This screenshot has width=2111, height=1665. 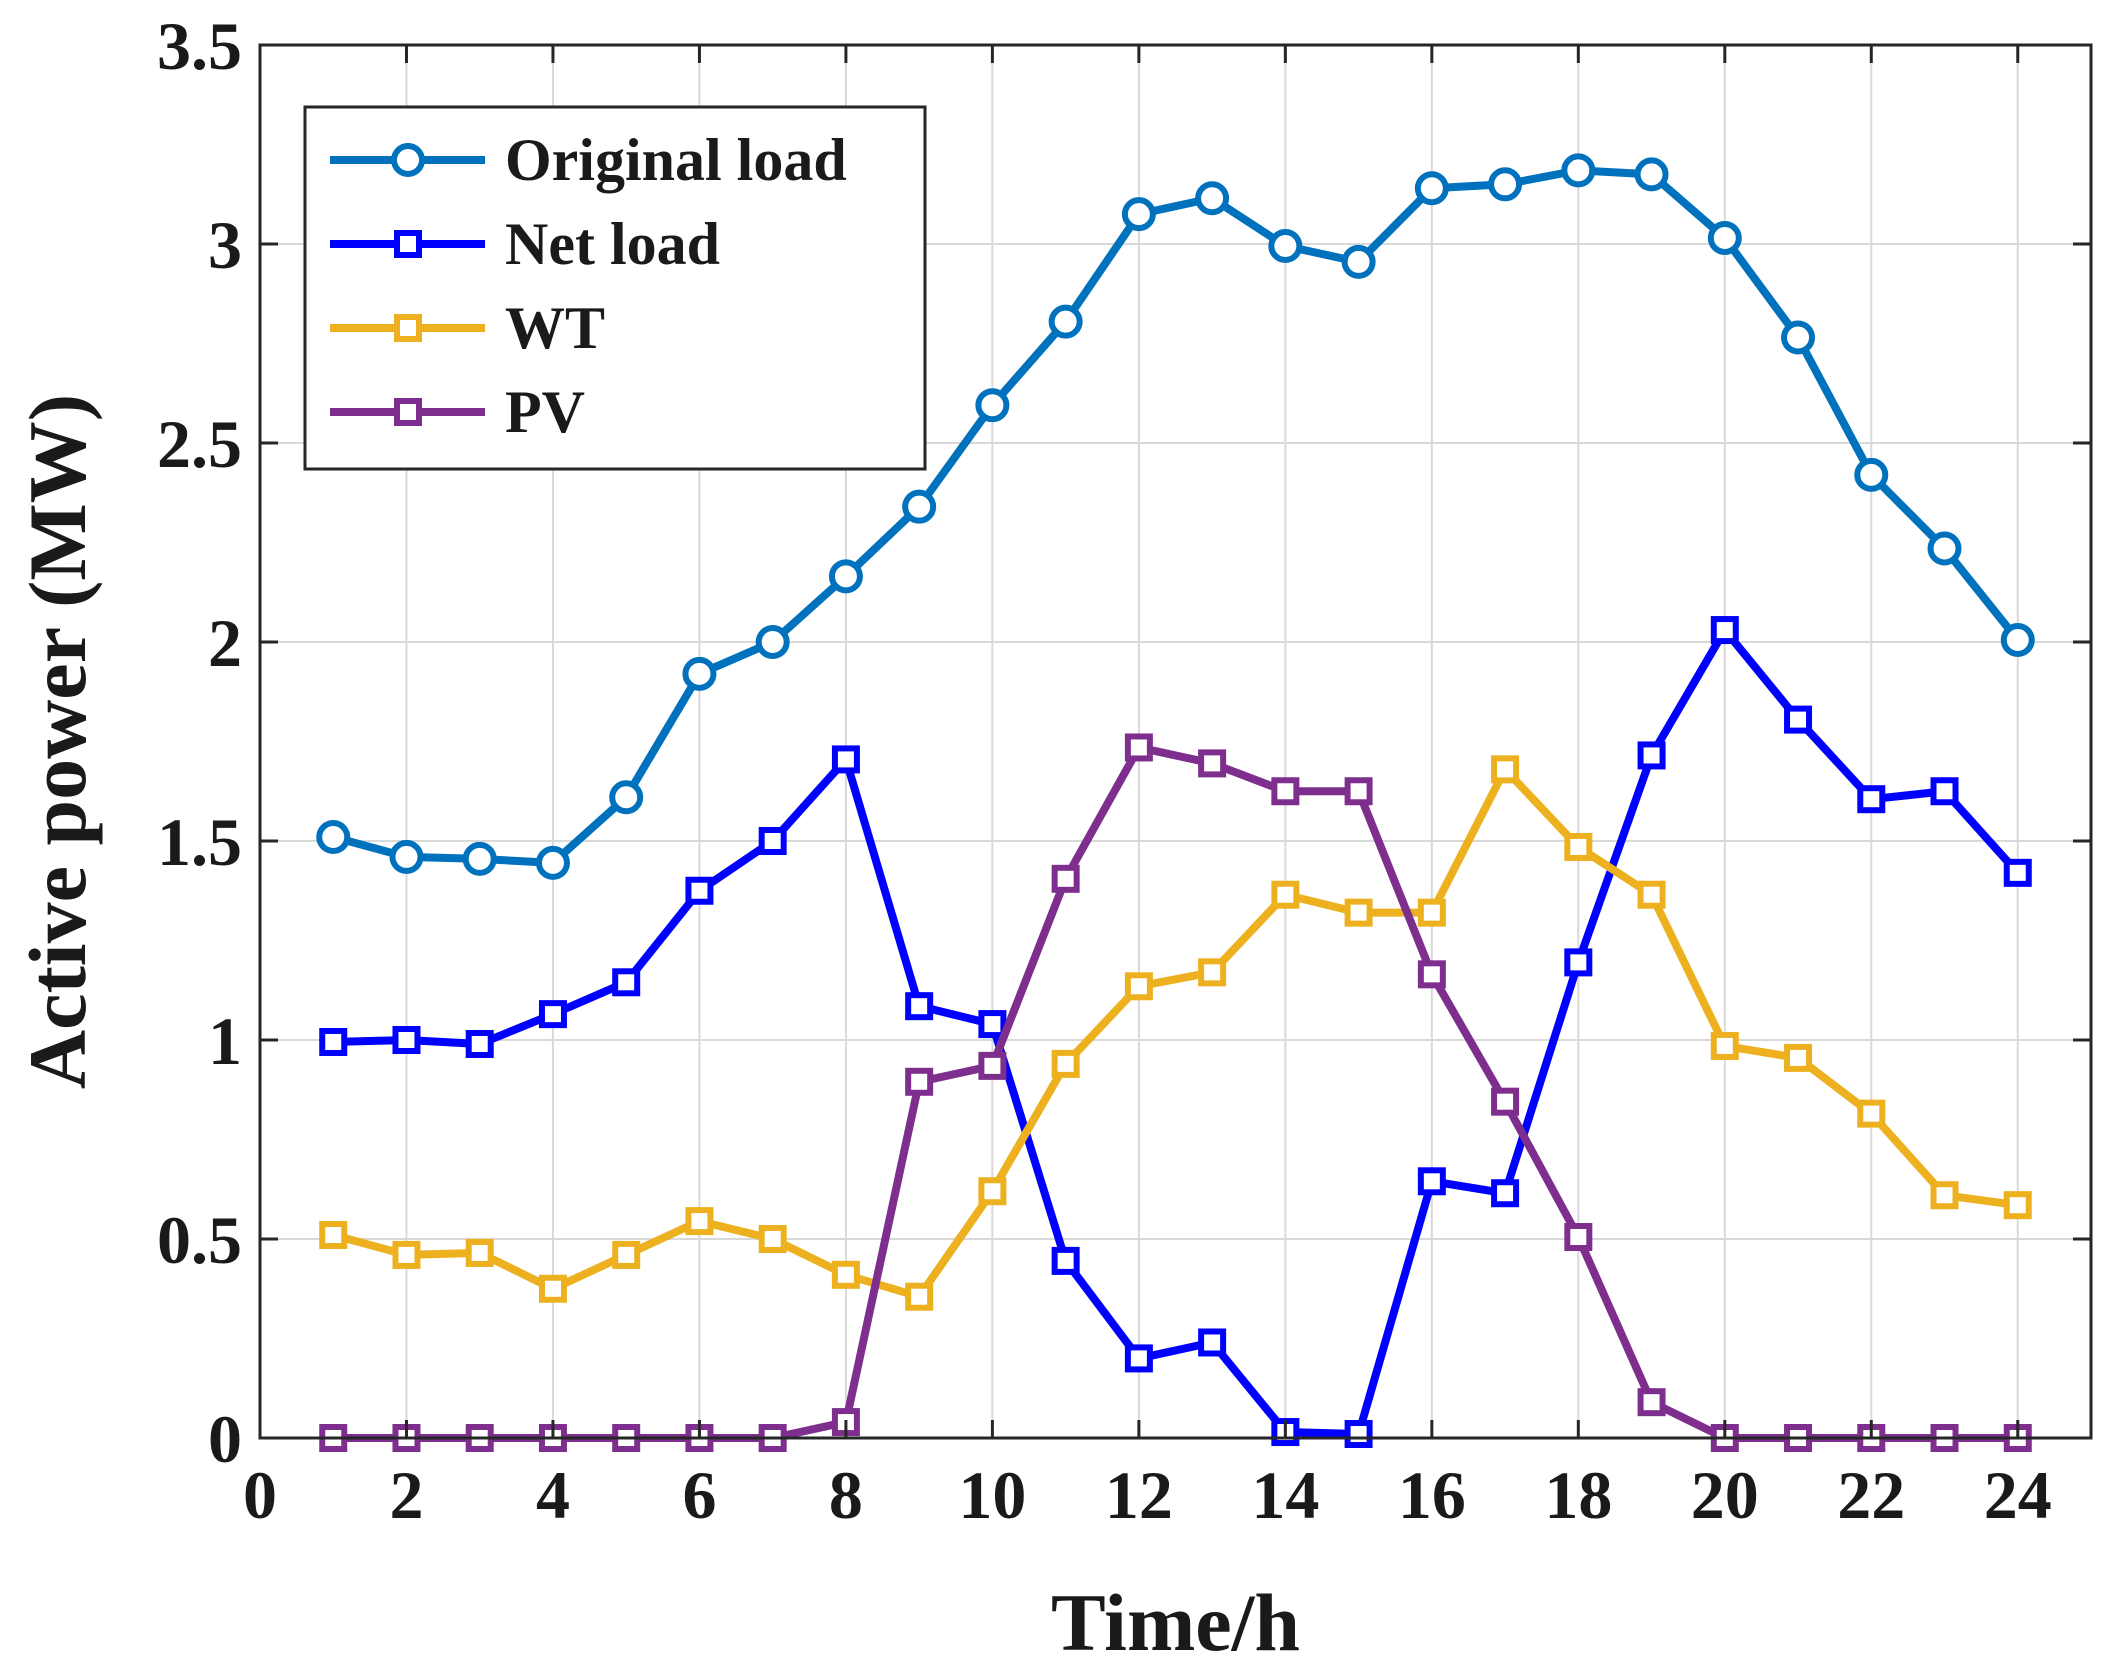 I want to click on x-tick-label: 4, so click(x=553, y=1495).